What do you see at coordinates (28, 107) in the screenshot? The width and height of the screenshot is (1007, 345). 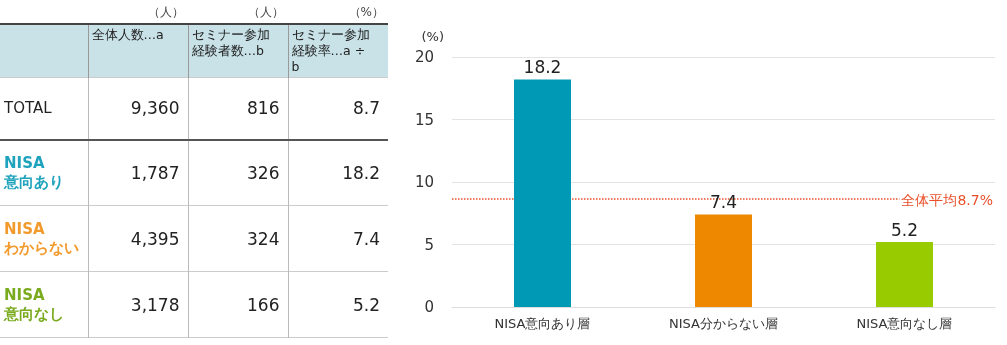 I see `category-label: TOTAL` at bounding box center [28, 107].